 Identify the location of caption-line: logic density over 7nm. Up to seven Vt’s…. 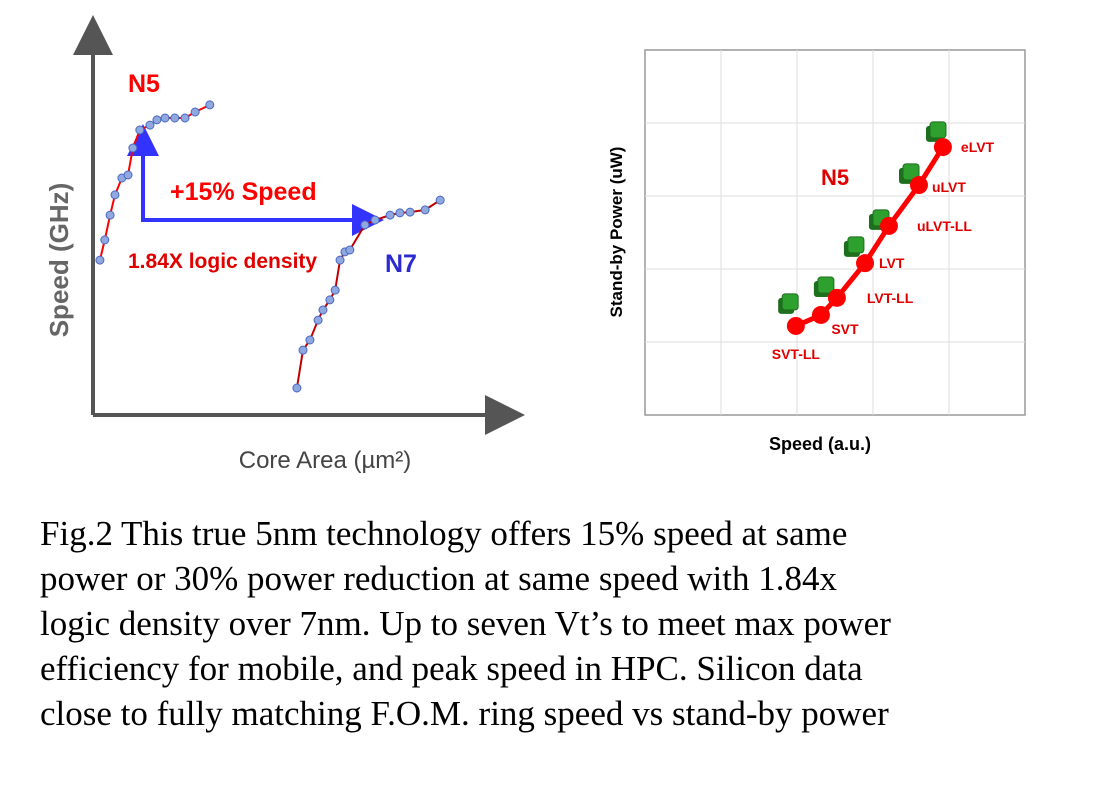
(465, 623).